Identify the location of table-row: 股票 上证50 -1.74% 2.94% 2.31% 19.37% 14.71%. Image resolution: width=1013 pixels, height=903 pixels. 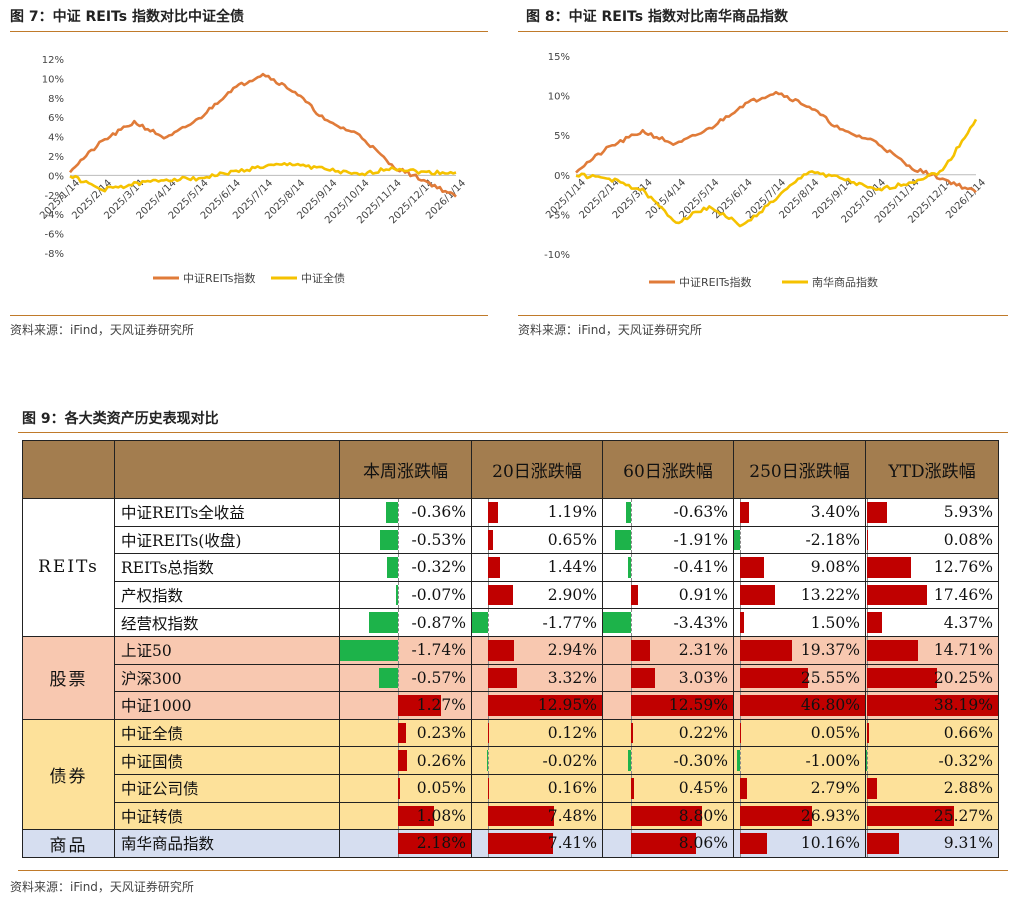
(510, 677).